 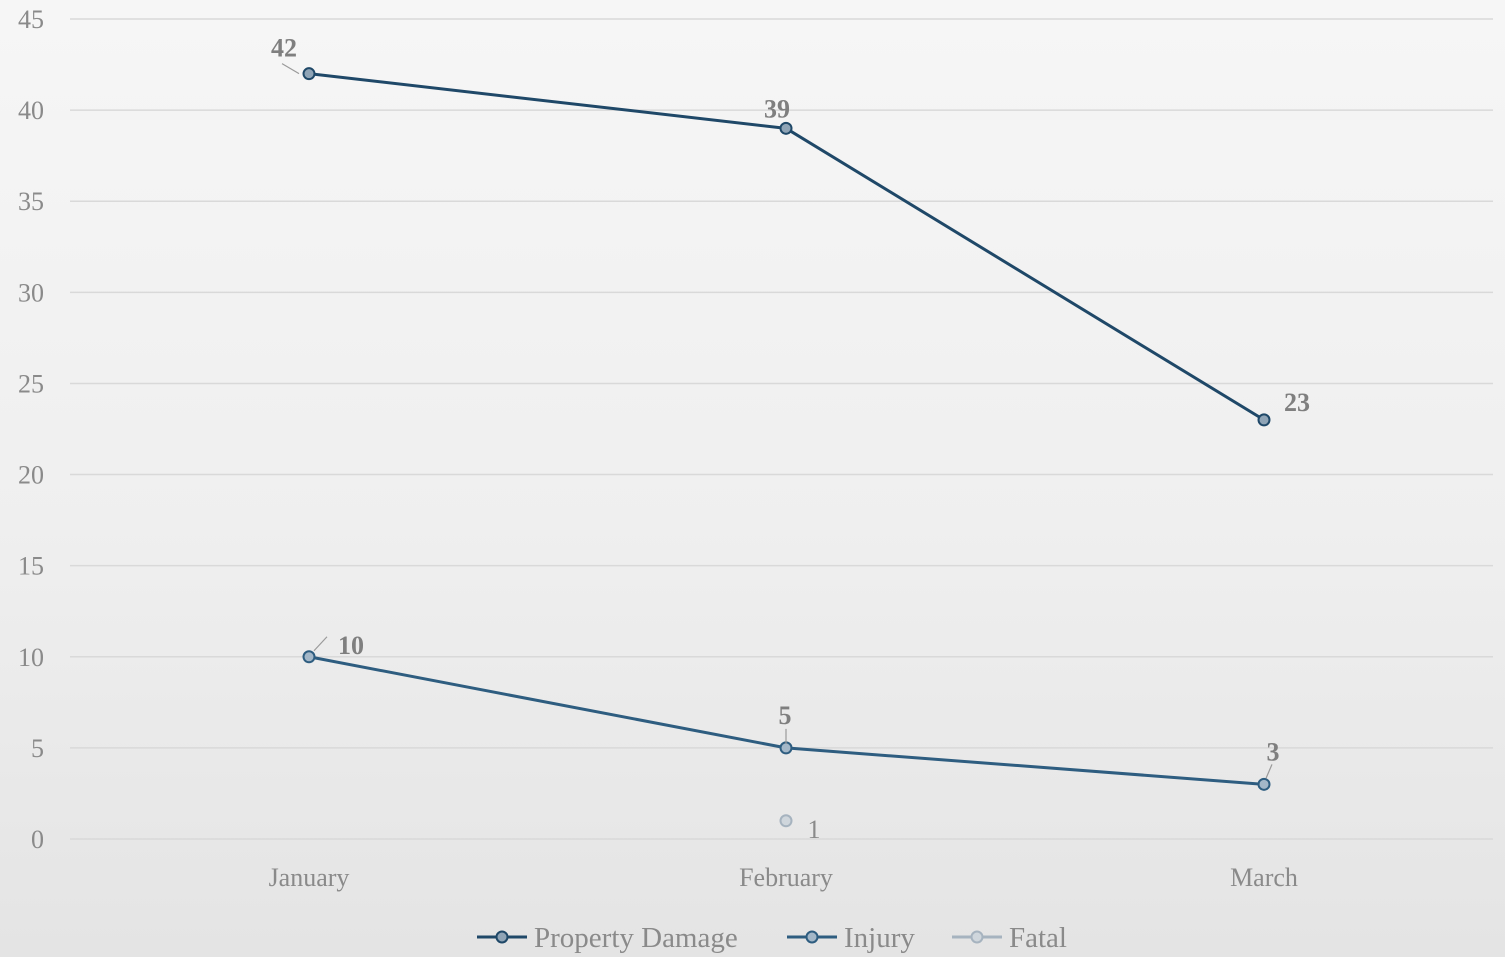 I want to click on data-label-property-damage-january: 42, so click(x=284, y=48).